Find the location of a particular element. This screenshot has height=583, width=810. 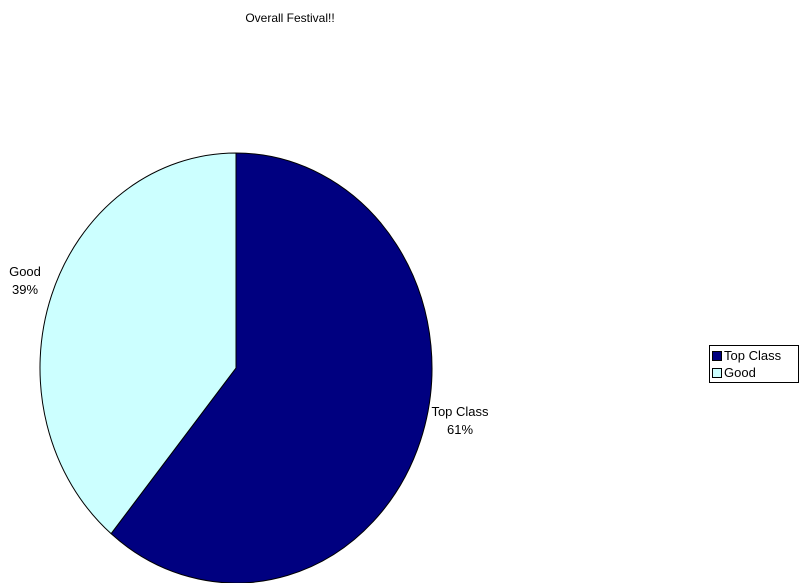

legend: Top Class Good is located at coordinates (754, 364).